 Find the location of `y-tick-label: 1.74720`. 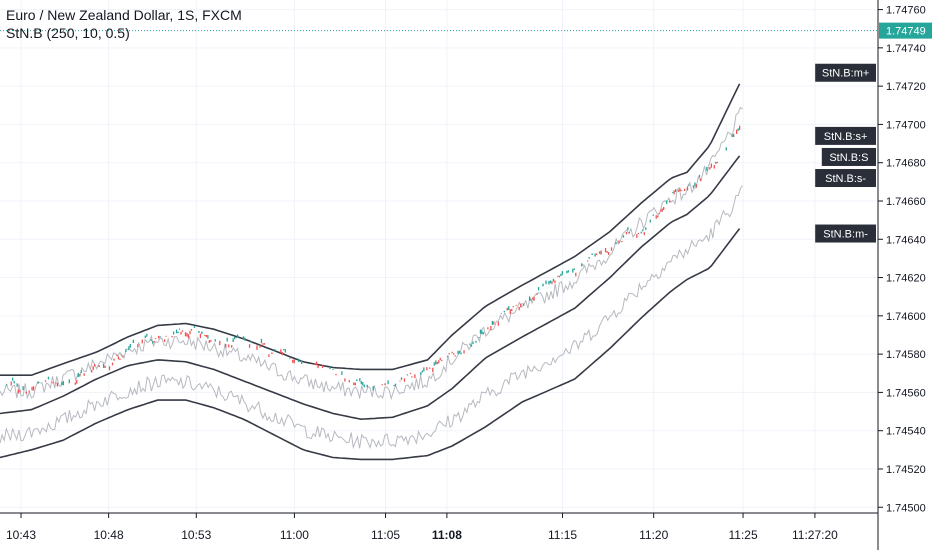

y-tick-label: 1.74720 is located at coordinates (906, 87).